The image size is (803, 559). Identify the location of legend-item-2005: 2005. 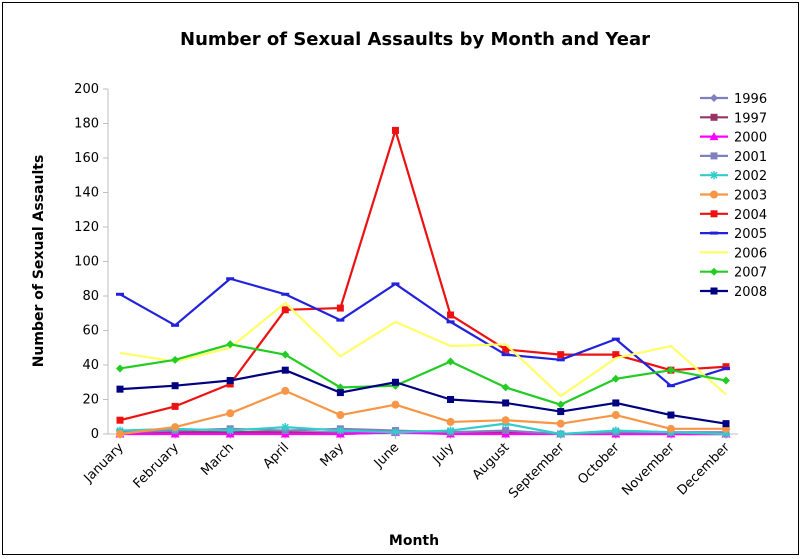
(733, 234).